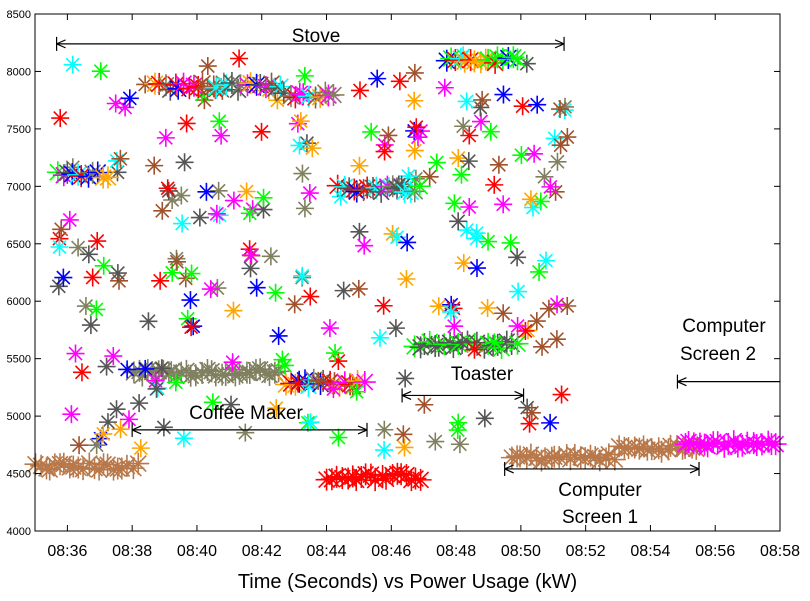  Describe the element at coordinates (715, 551) in the screenshot. I see `x-tick-label: 08:56` at that location.